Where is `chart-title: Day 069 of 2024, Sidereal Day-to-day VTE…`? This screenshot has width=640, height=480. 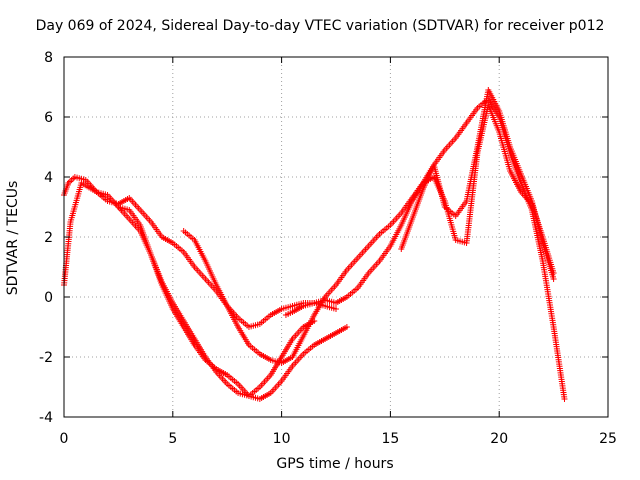
chart-title: Day 069 of 2024, Sidereal Day-to-day VTE… is located at coordinates (320, 26).